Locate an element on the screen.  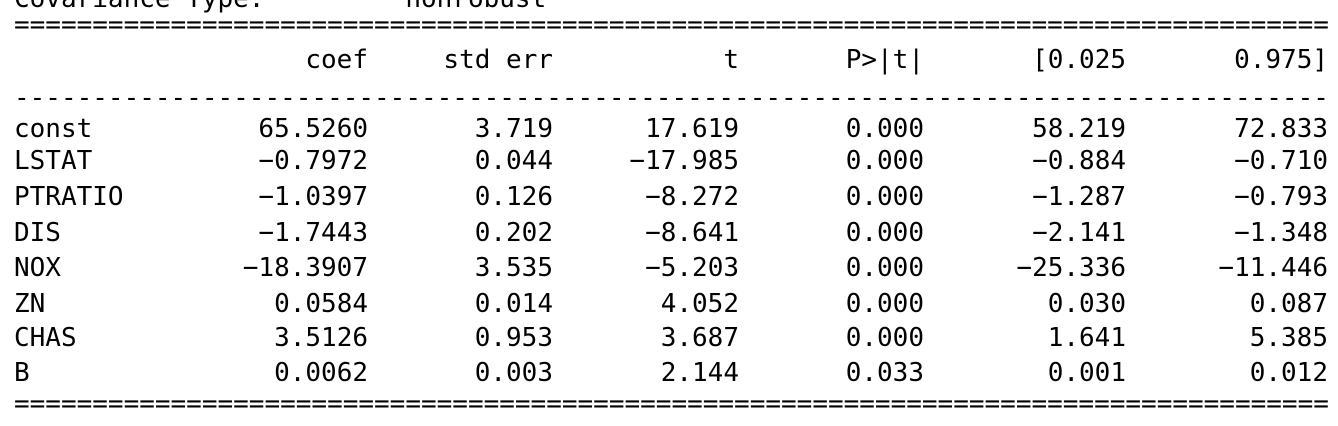
header-coef: coef is located at coordinates (336, 60).